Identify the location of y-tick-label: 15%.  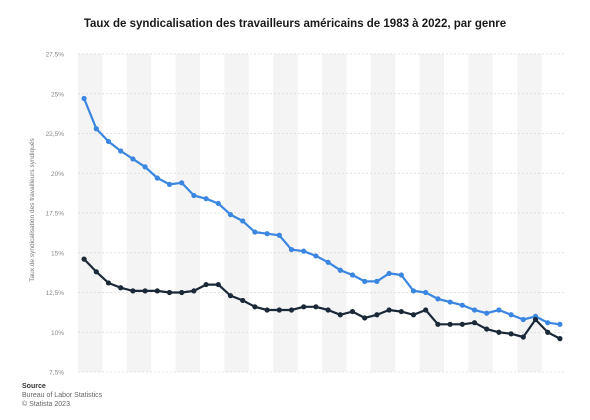
(57, 253).